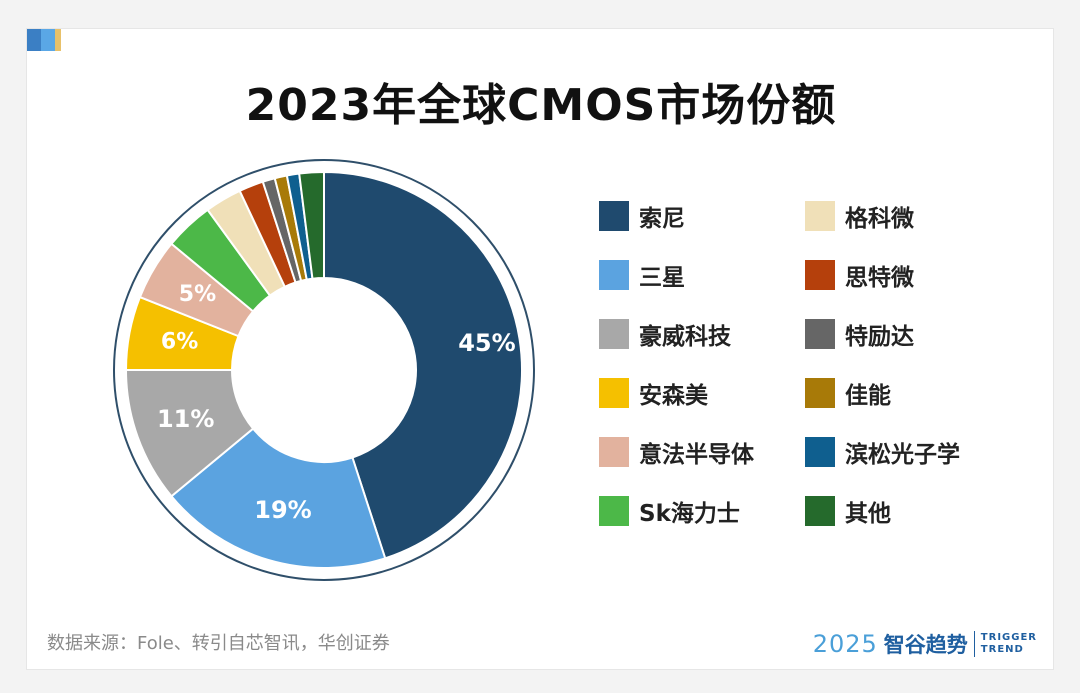 This screenshot has height=693, width=1080. What do you see at coordinates (685, 337) in the screenshot?
I see `legend-label: 豪威科技` at bounding box center [685, 337].